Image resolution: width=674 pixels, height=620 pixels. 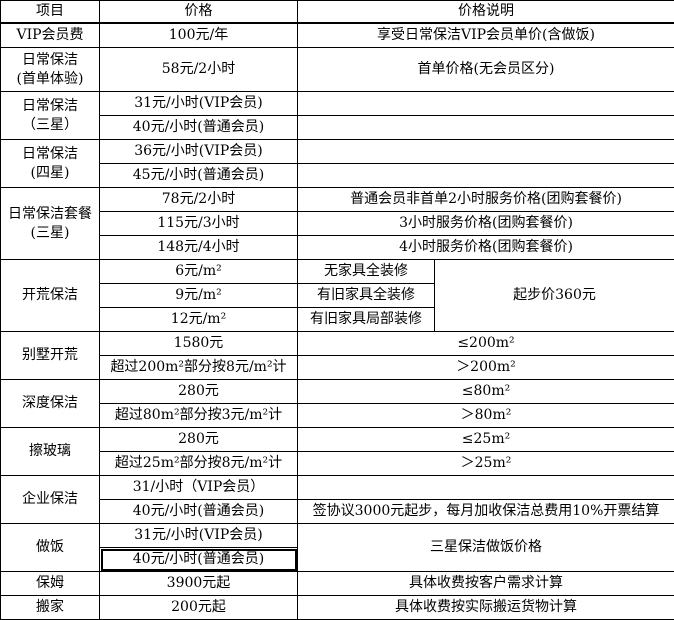 What do you see at coordinates (50, 224) in the screenshot?
I see `table-cell: 日常保洁套餐 (三星)` at bounding box center [50, 224].